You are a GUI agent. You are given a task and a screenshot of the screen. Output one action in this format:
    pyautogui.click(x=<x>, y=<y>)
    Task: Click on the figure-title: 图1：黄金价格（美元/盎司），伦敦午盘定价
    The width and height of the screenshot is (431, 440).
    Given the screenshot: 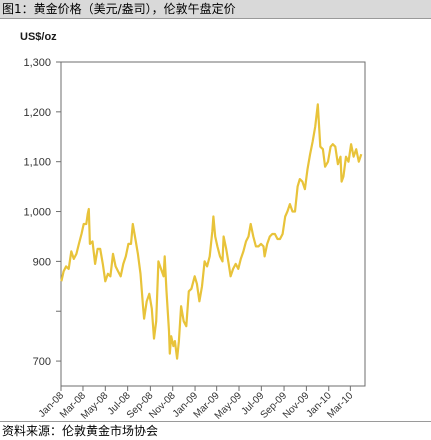 What is the action you would take?
    pyautogui.click(x=215, y=9)
    